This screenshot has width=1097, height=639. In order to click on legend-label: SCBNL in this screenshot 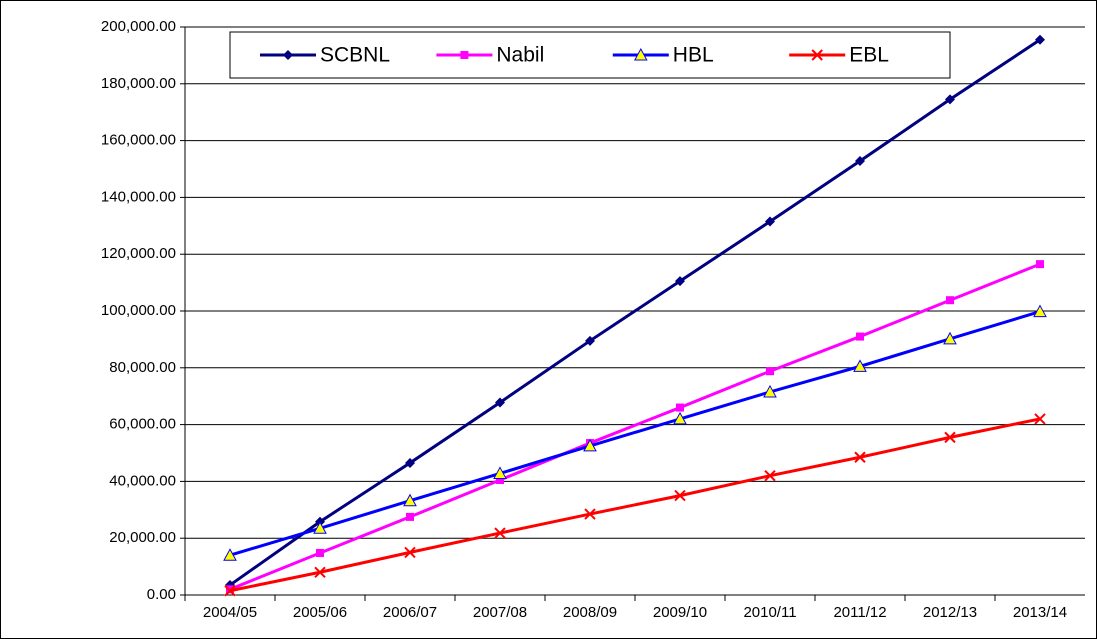, I will do `click(355, 55)`.